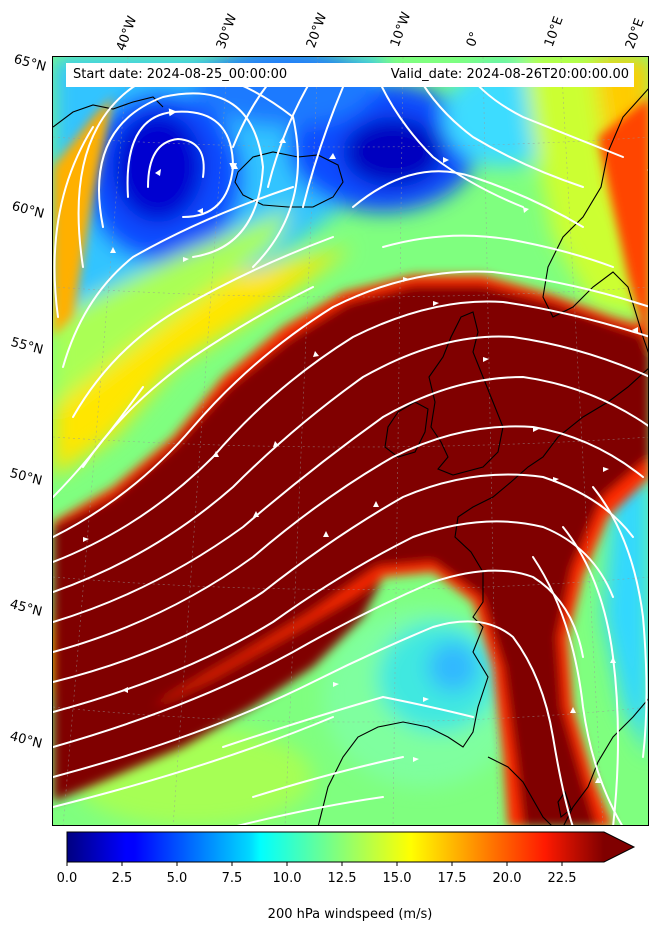  I want to click on colorbar-tick: 22.5, so click(562, 878).